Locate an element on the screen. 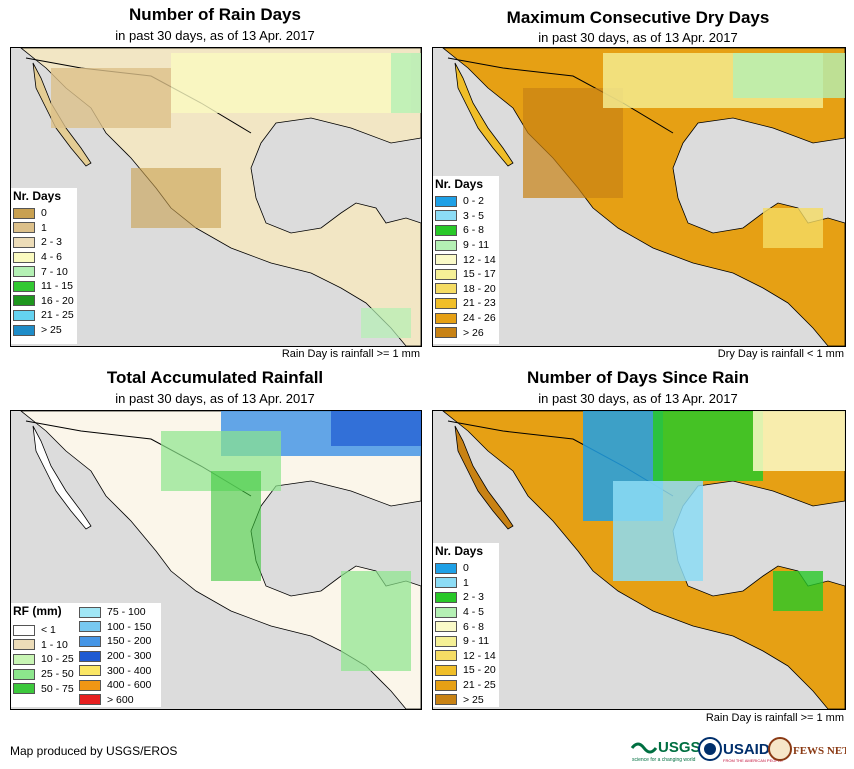 This screenshot has width=854, height=769. legend-entry: 12 - 14 is located at coordinates (466, 259).